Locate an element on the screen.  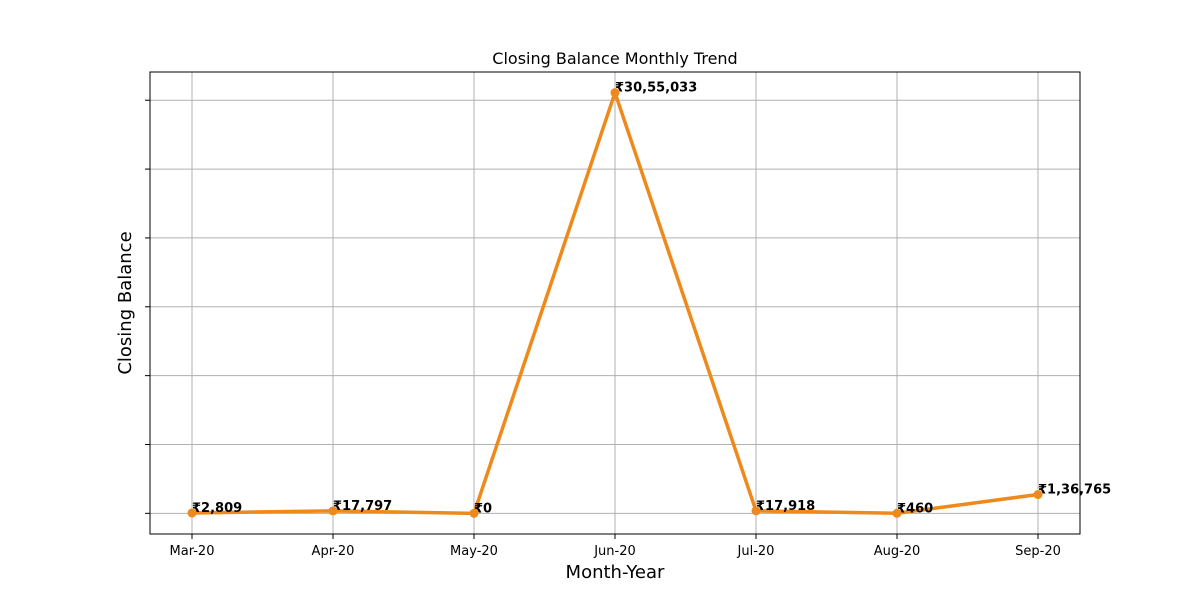
chart-title: Closing Balance Monthly Trend is located at coordinates (614, 58).